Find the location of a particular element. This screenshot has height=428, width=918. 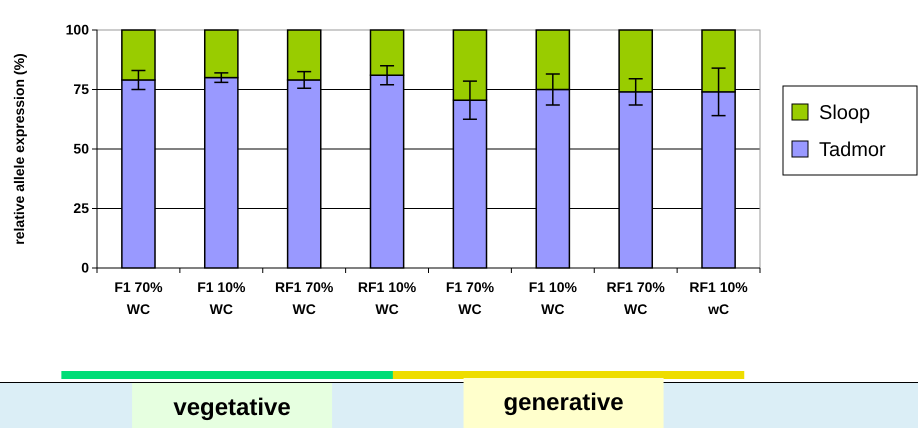

y-tick-label: 100 is located at coordinates (78, 29).